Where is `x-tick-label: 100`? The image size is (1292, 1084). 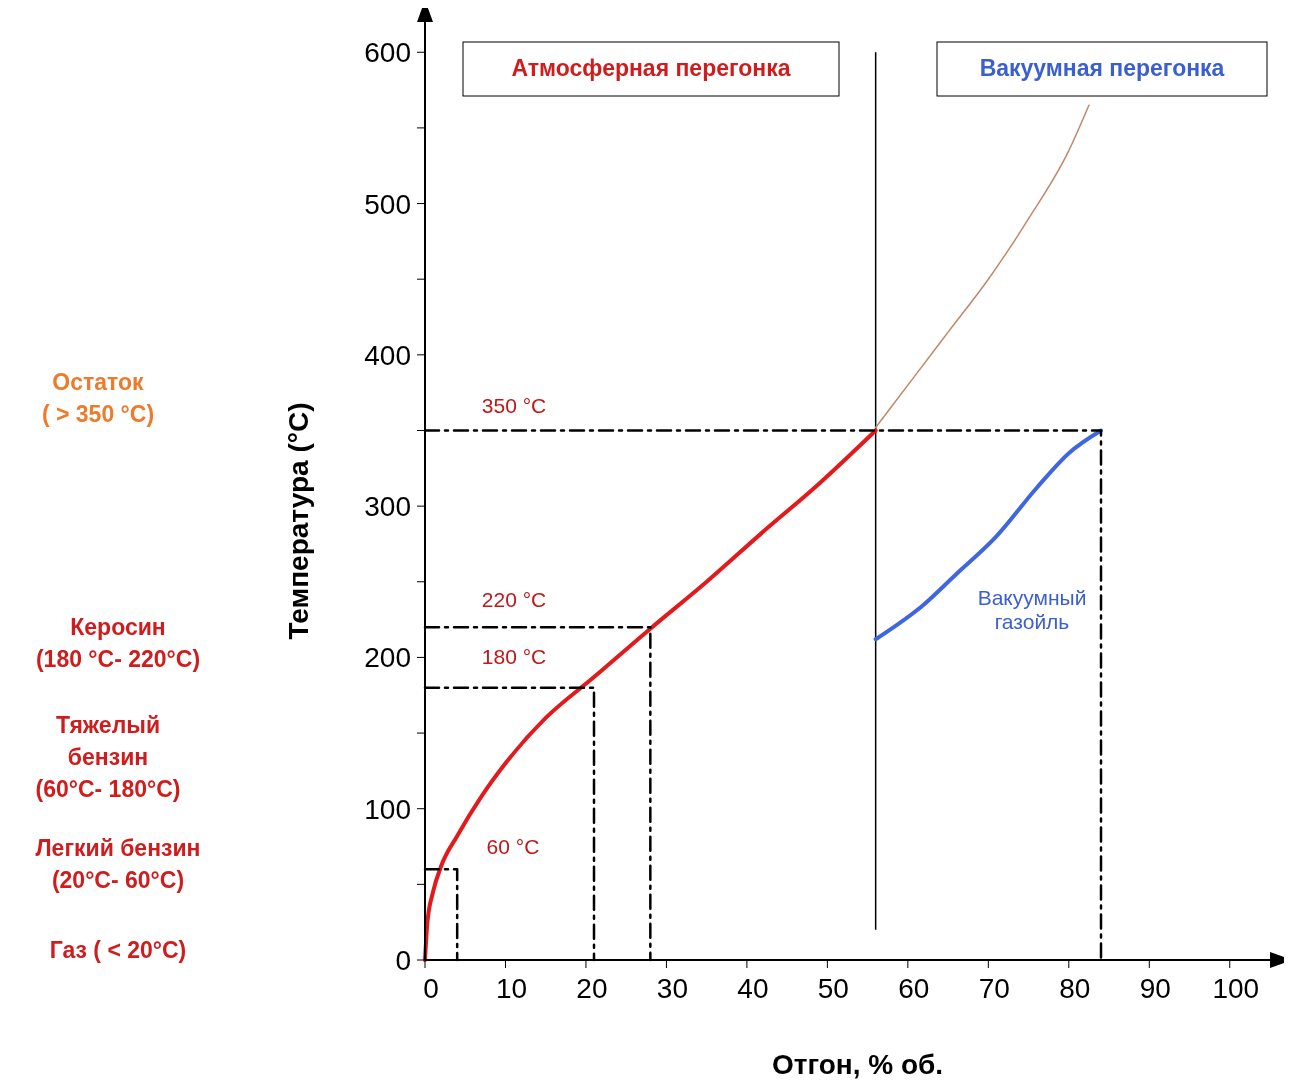
x-tick-label: 100 is located at coordinates (1236, 988).